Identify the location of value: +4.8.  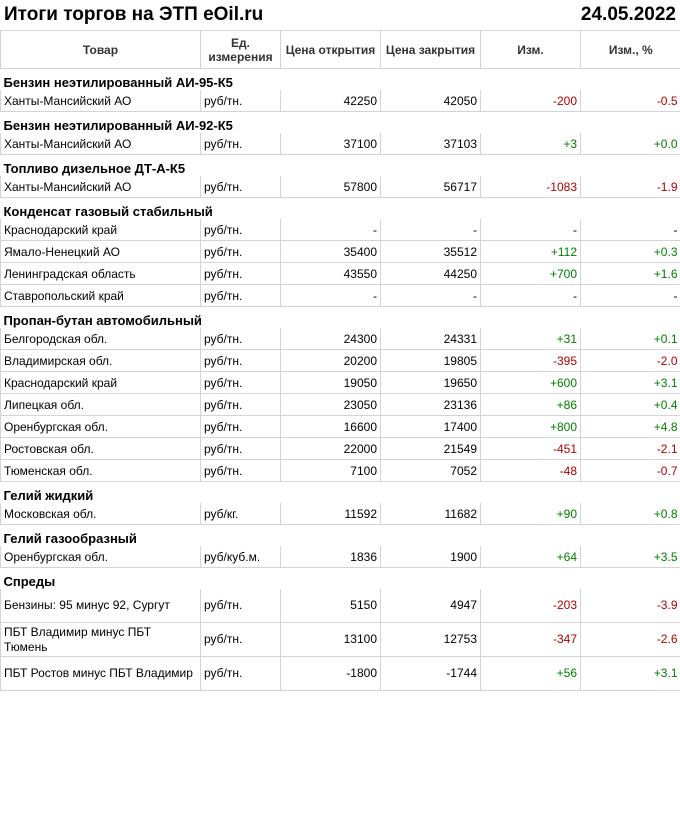
(630, 426).